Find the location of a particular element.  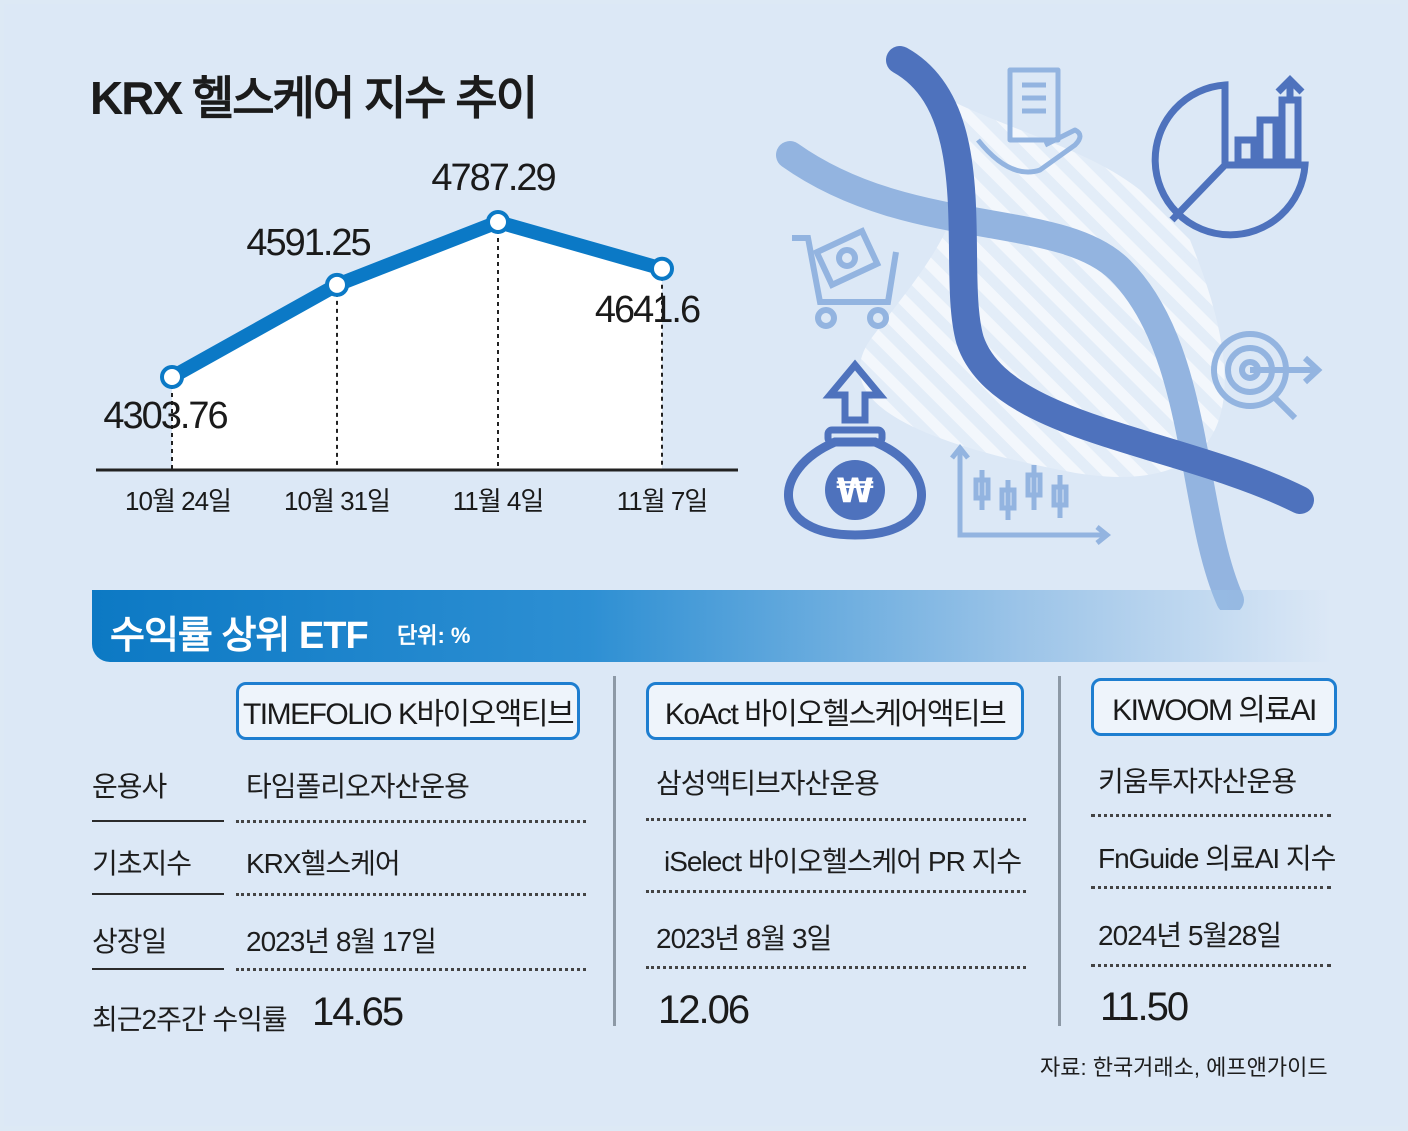

etf-section-banner: 수익률 상위 ETF 단위: % is located at coordinates (712, 626).